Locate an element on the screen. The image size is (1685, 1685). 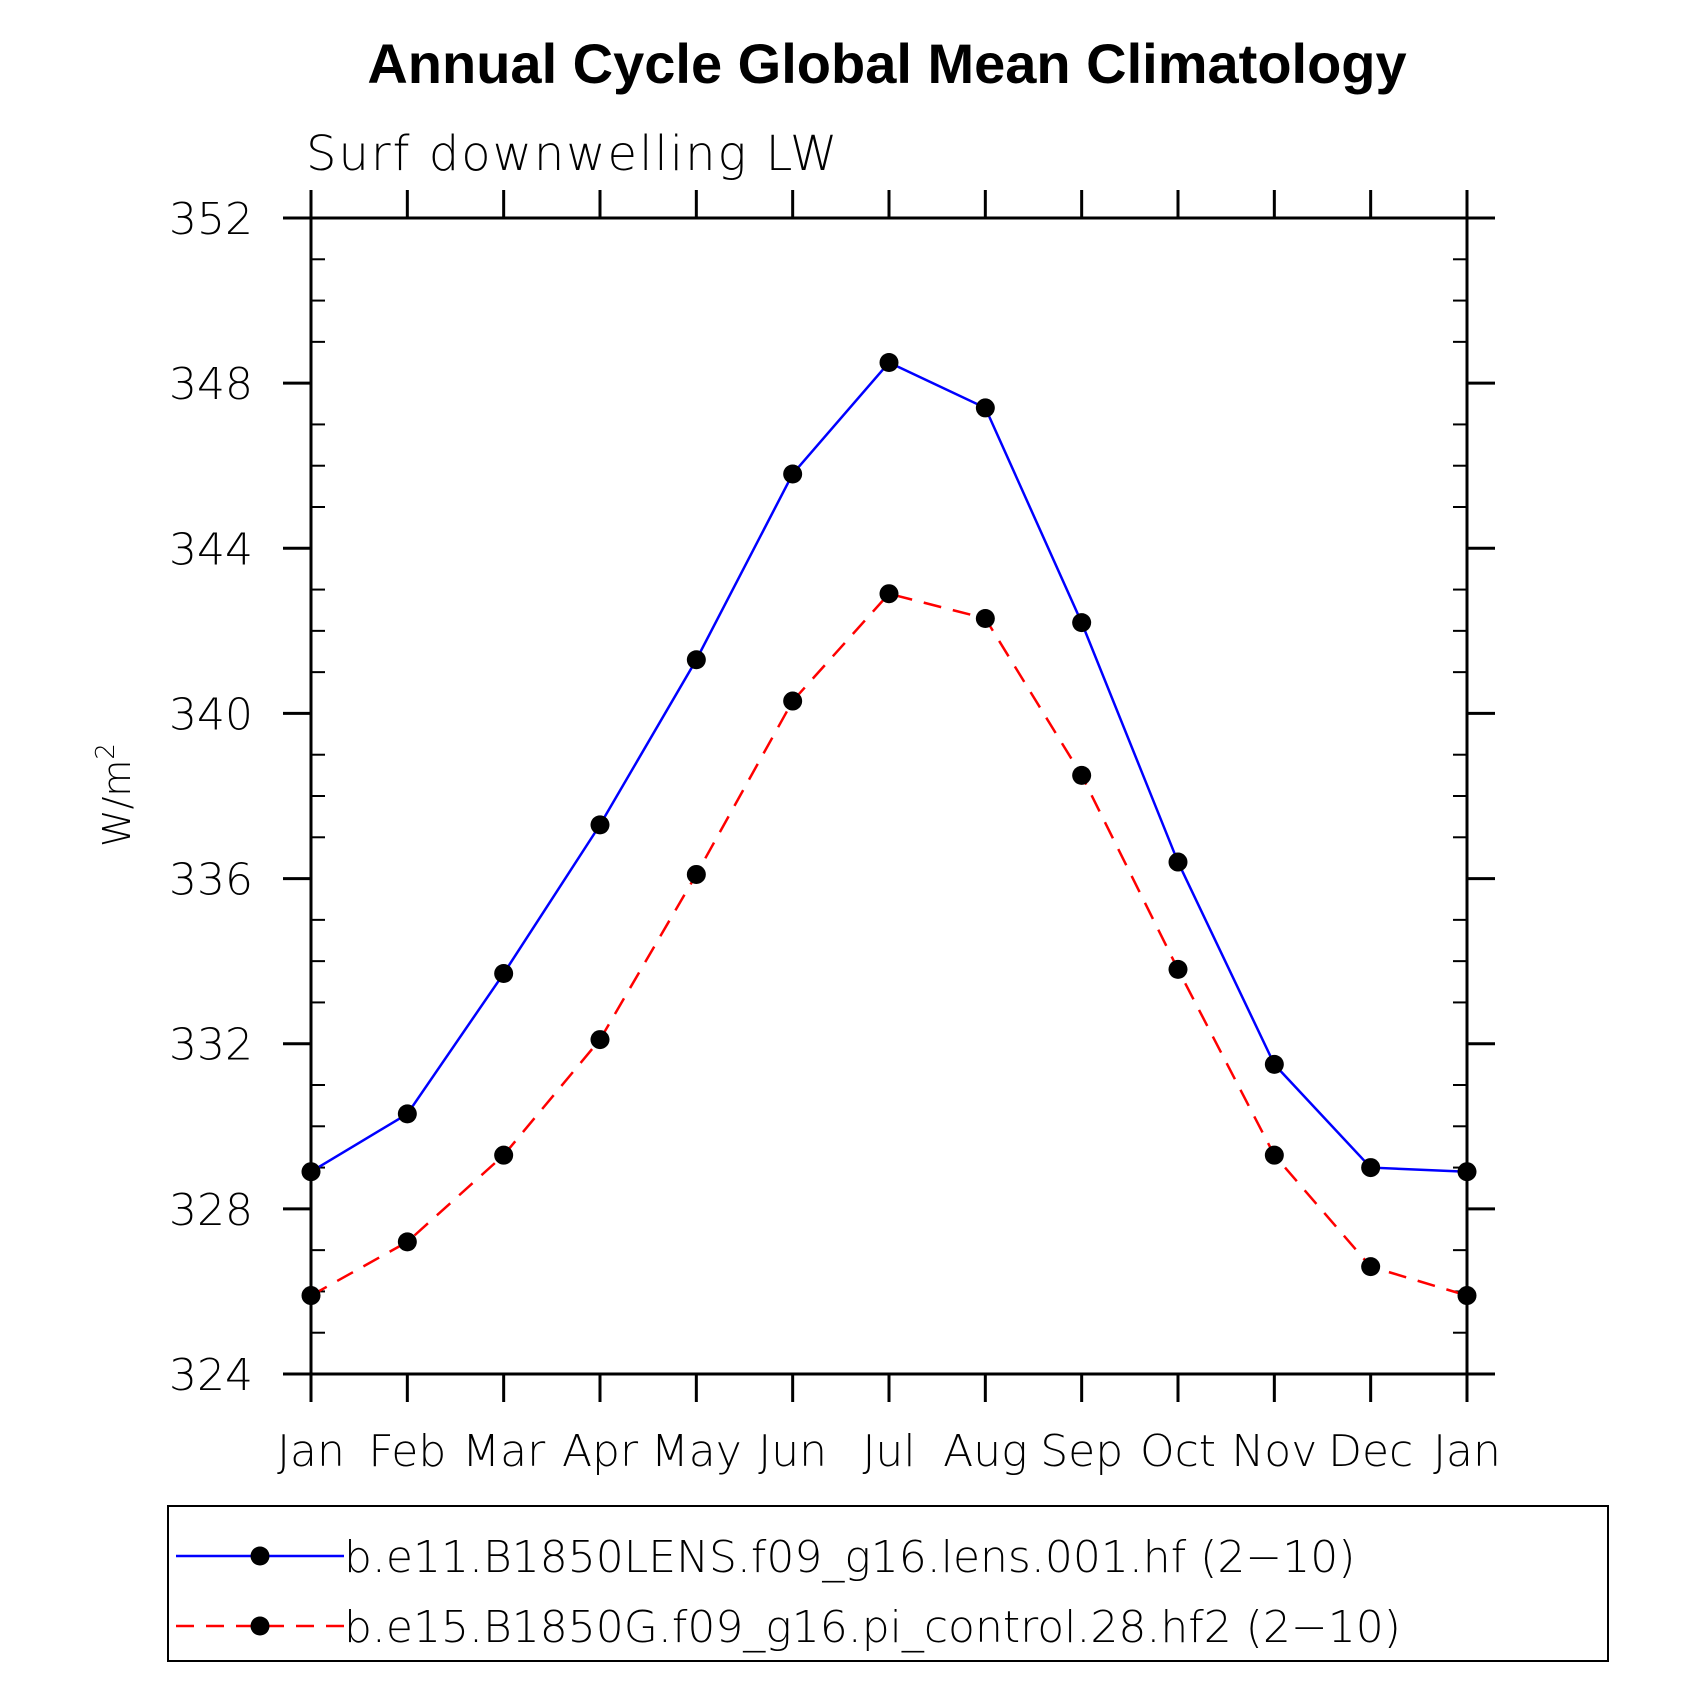
x-tick-label: May is located at coordinates (696, 1451).